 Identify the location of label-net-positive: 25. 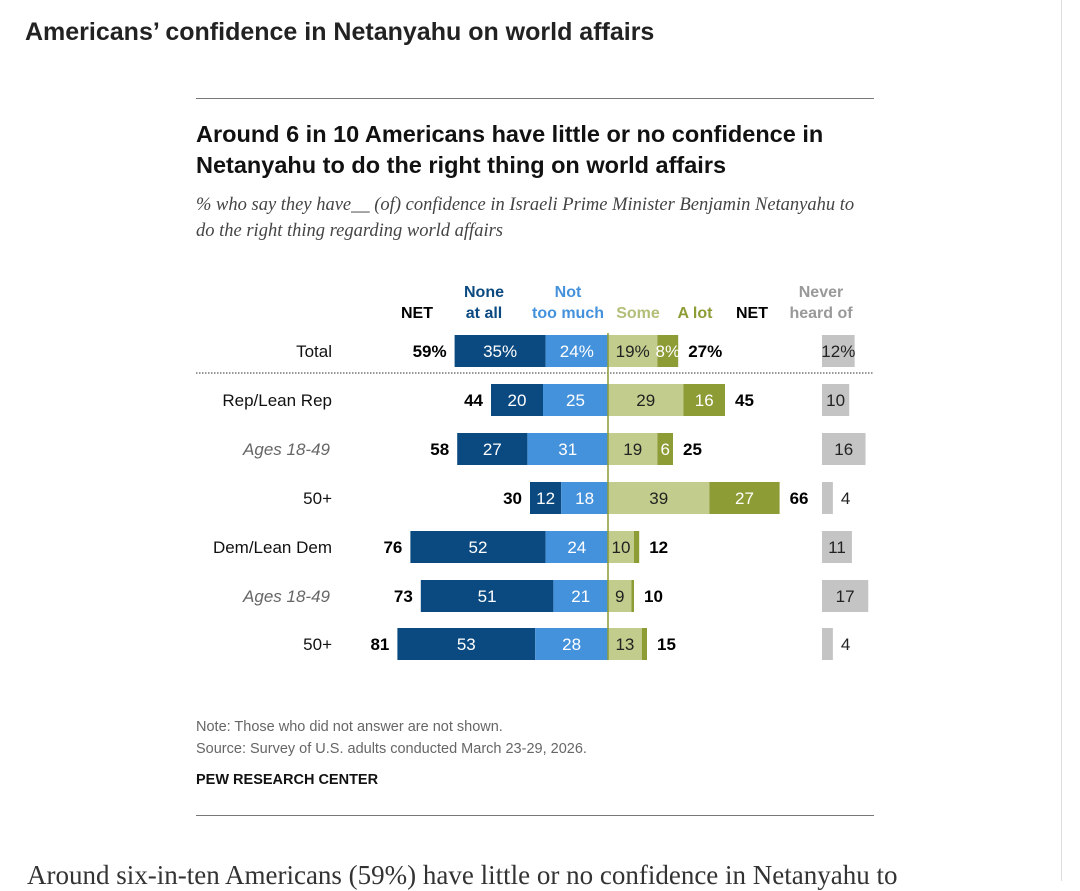
(692, 449).